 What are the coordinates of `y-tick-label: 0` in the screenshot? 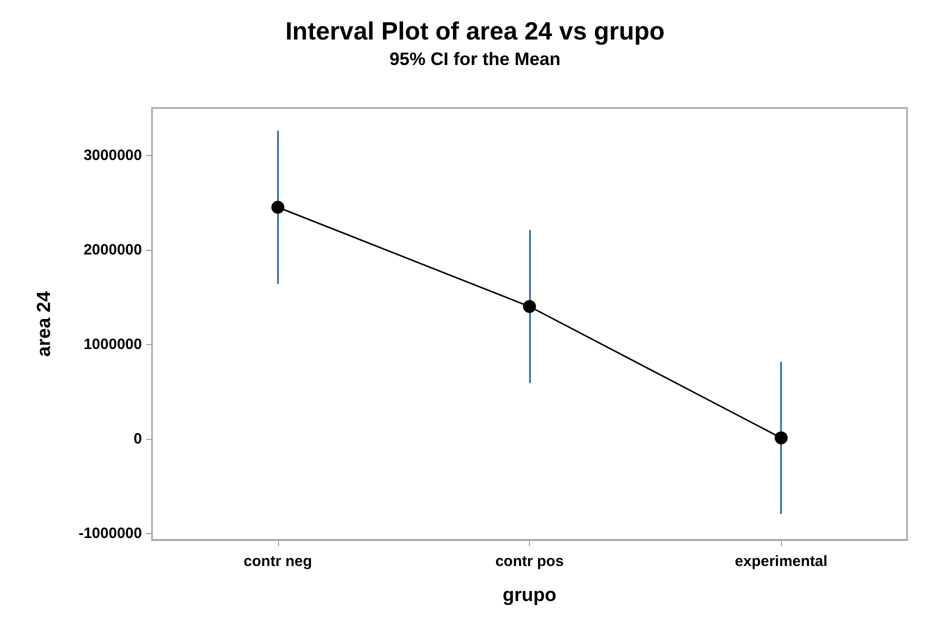 It's located at (138, 439).